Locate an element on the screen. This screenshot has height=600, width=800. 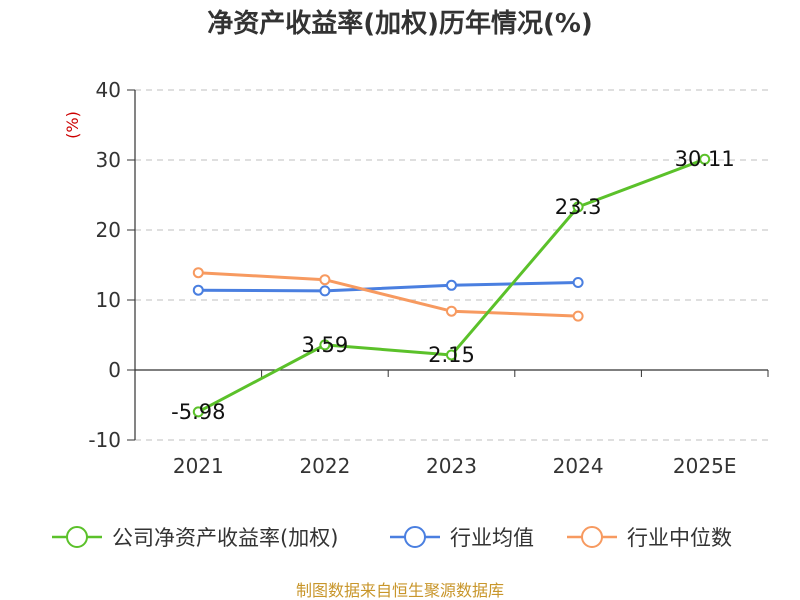
chart-title: 净资产收益率(加权)历年情况(%) is located at coordinates (400, 23).